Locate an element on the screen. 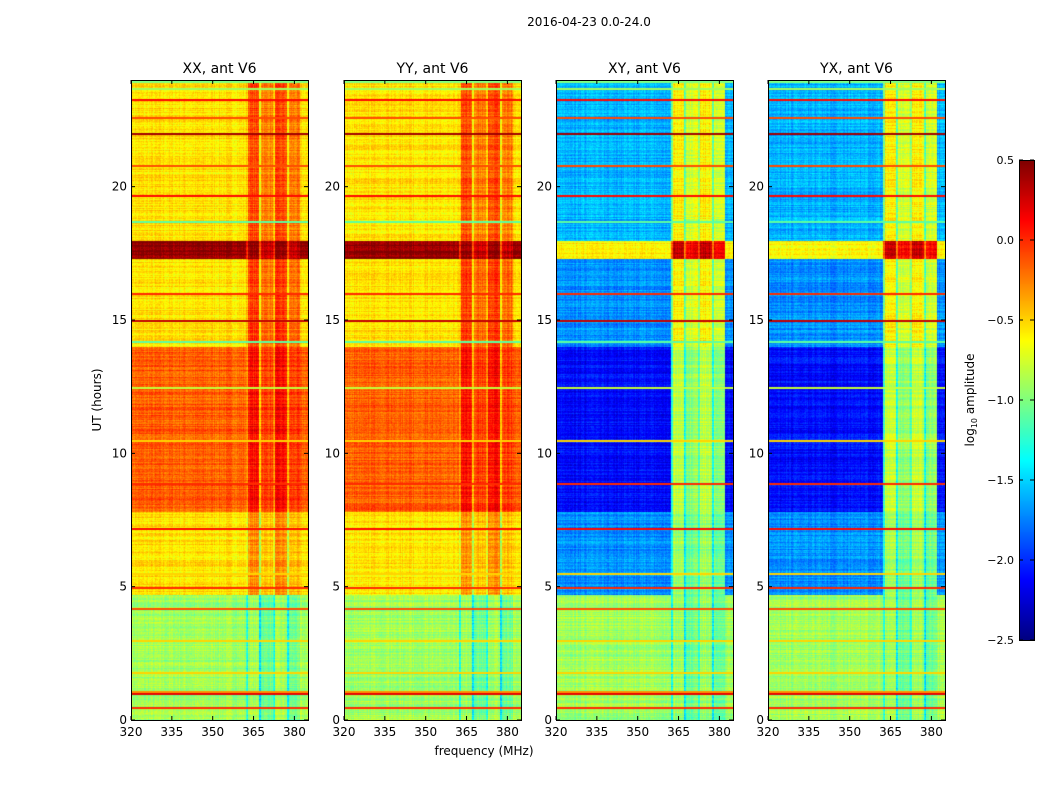  colorbar-label-rest: amplitude is located at coordinates (970, 386).